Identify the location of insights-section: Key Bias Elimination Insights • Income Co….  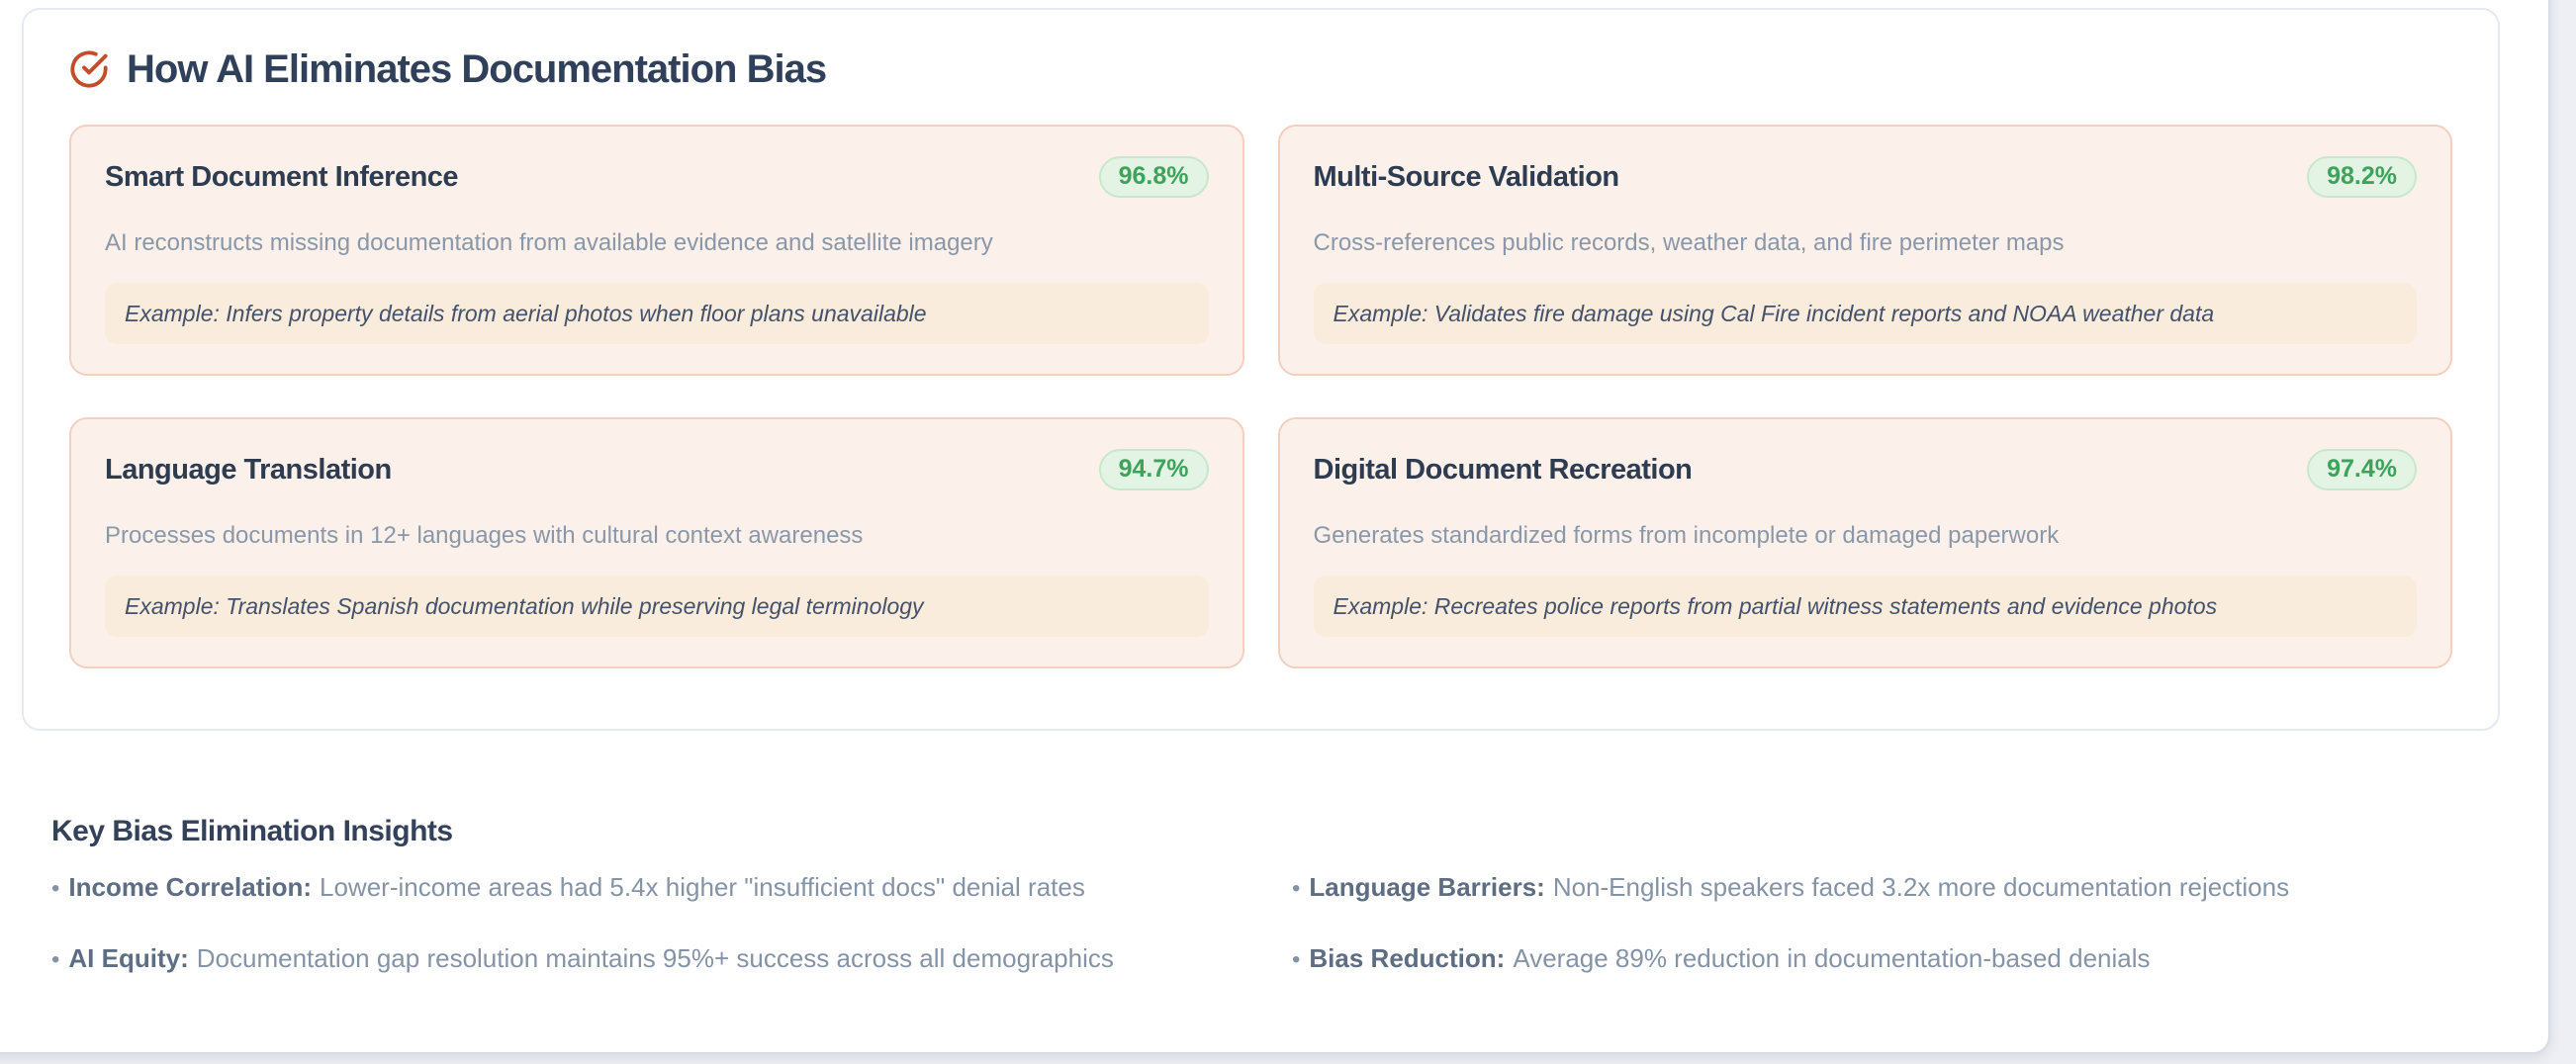
(1278, 894).